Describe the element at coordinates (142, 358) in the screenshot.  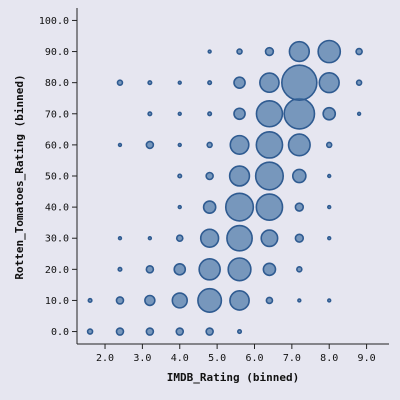
I see `x-tick-label: 3.0` at that location.